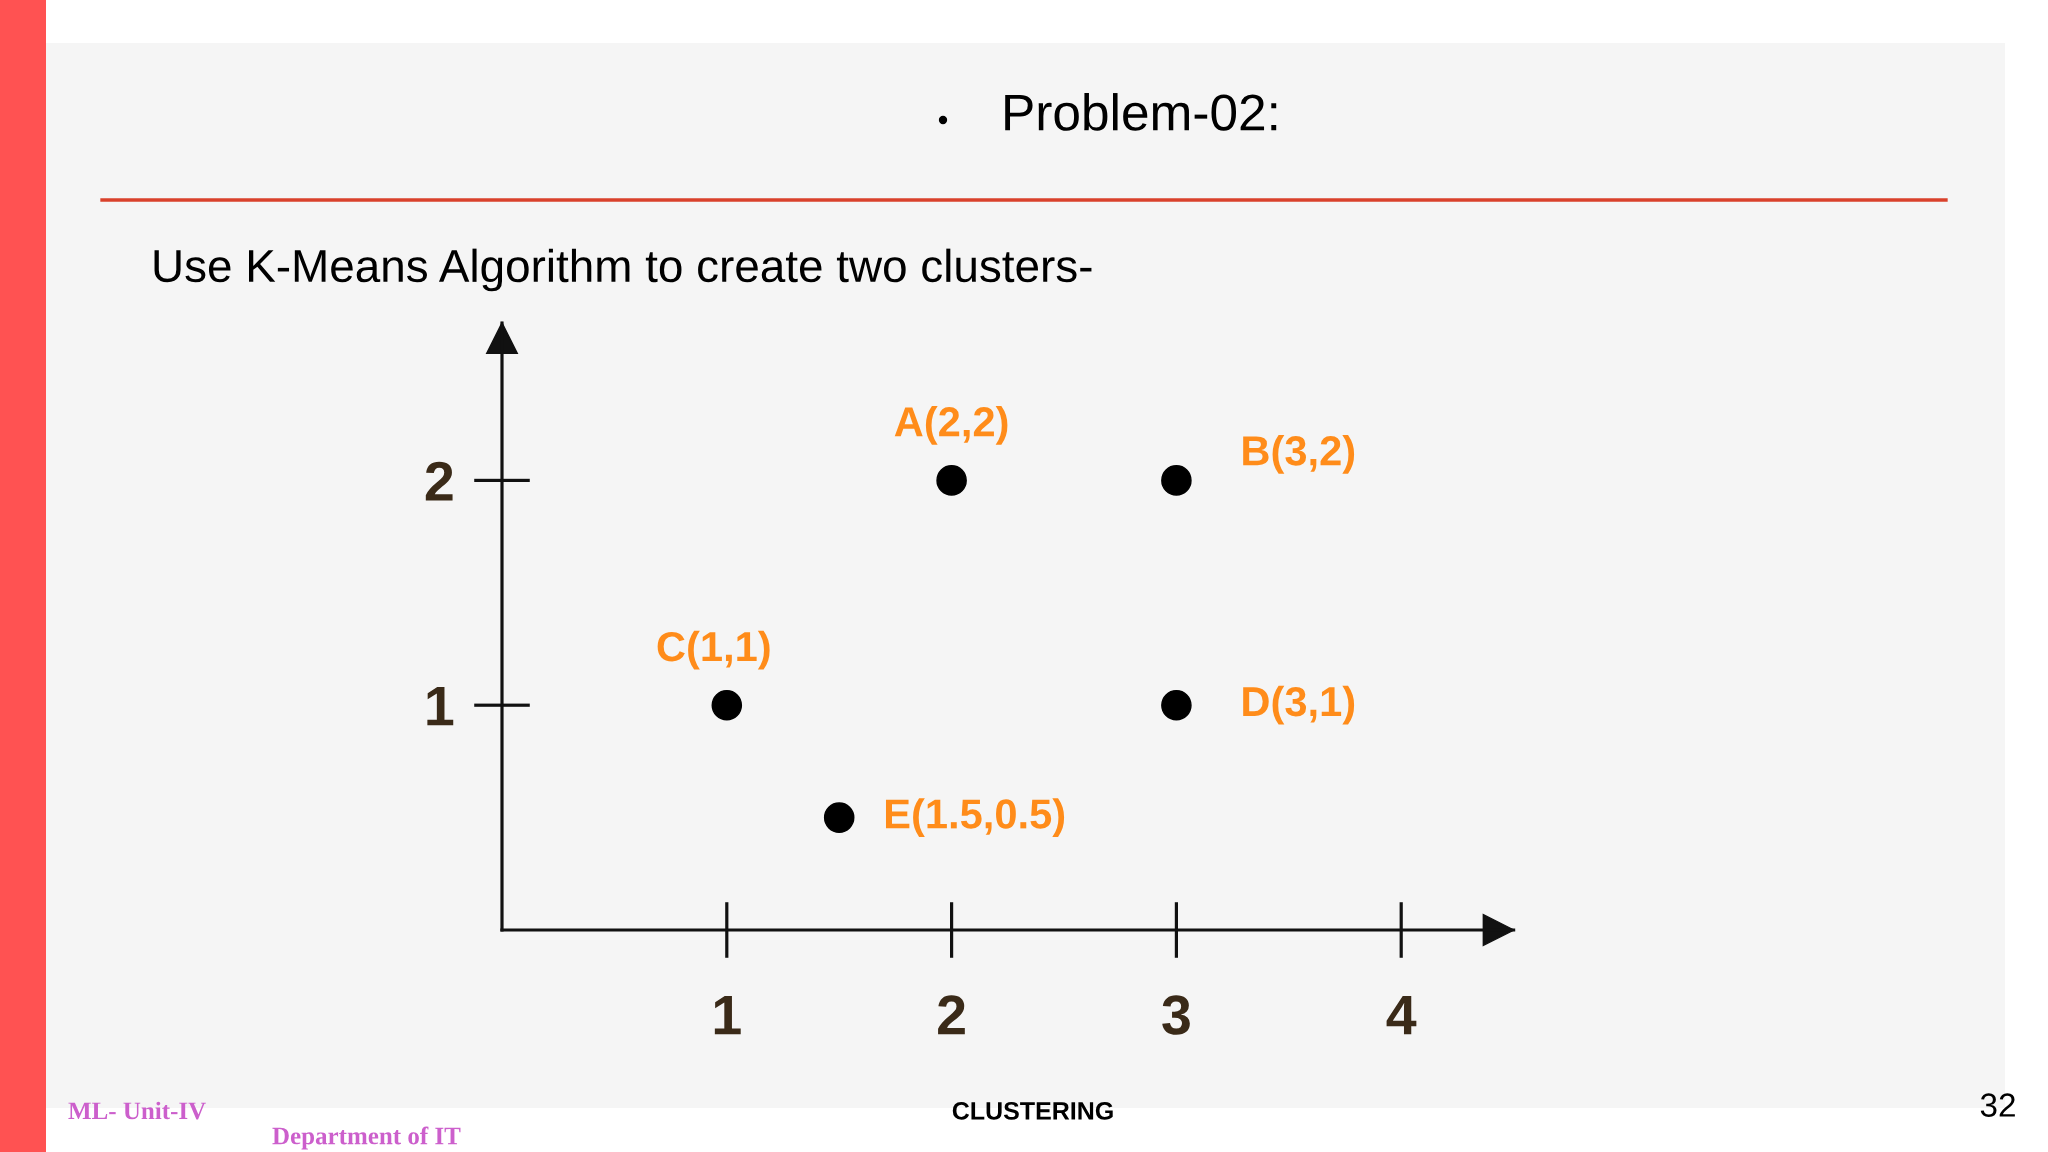  What do you see at coordinates (951, 1015) in the screenshot?
I see `x-tick-label: 2` at bounding box center [951, 1015].